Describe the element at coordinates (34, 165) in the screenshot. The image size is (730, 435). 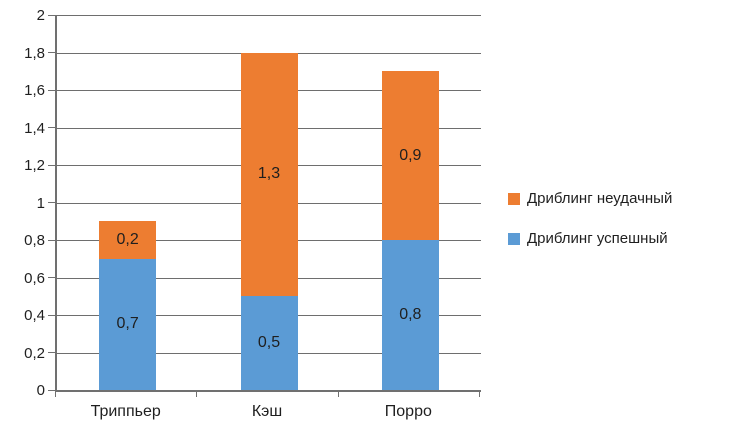
I see `y-axis-label: 1,2` at that location.